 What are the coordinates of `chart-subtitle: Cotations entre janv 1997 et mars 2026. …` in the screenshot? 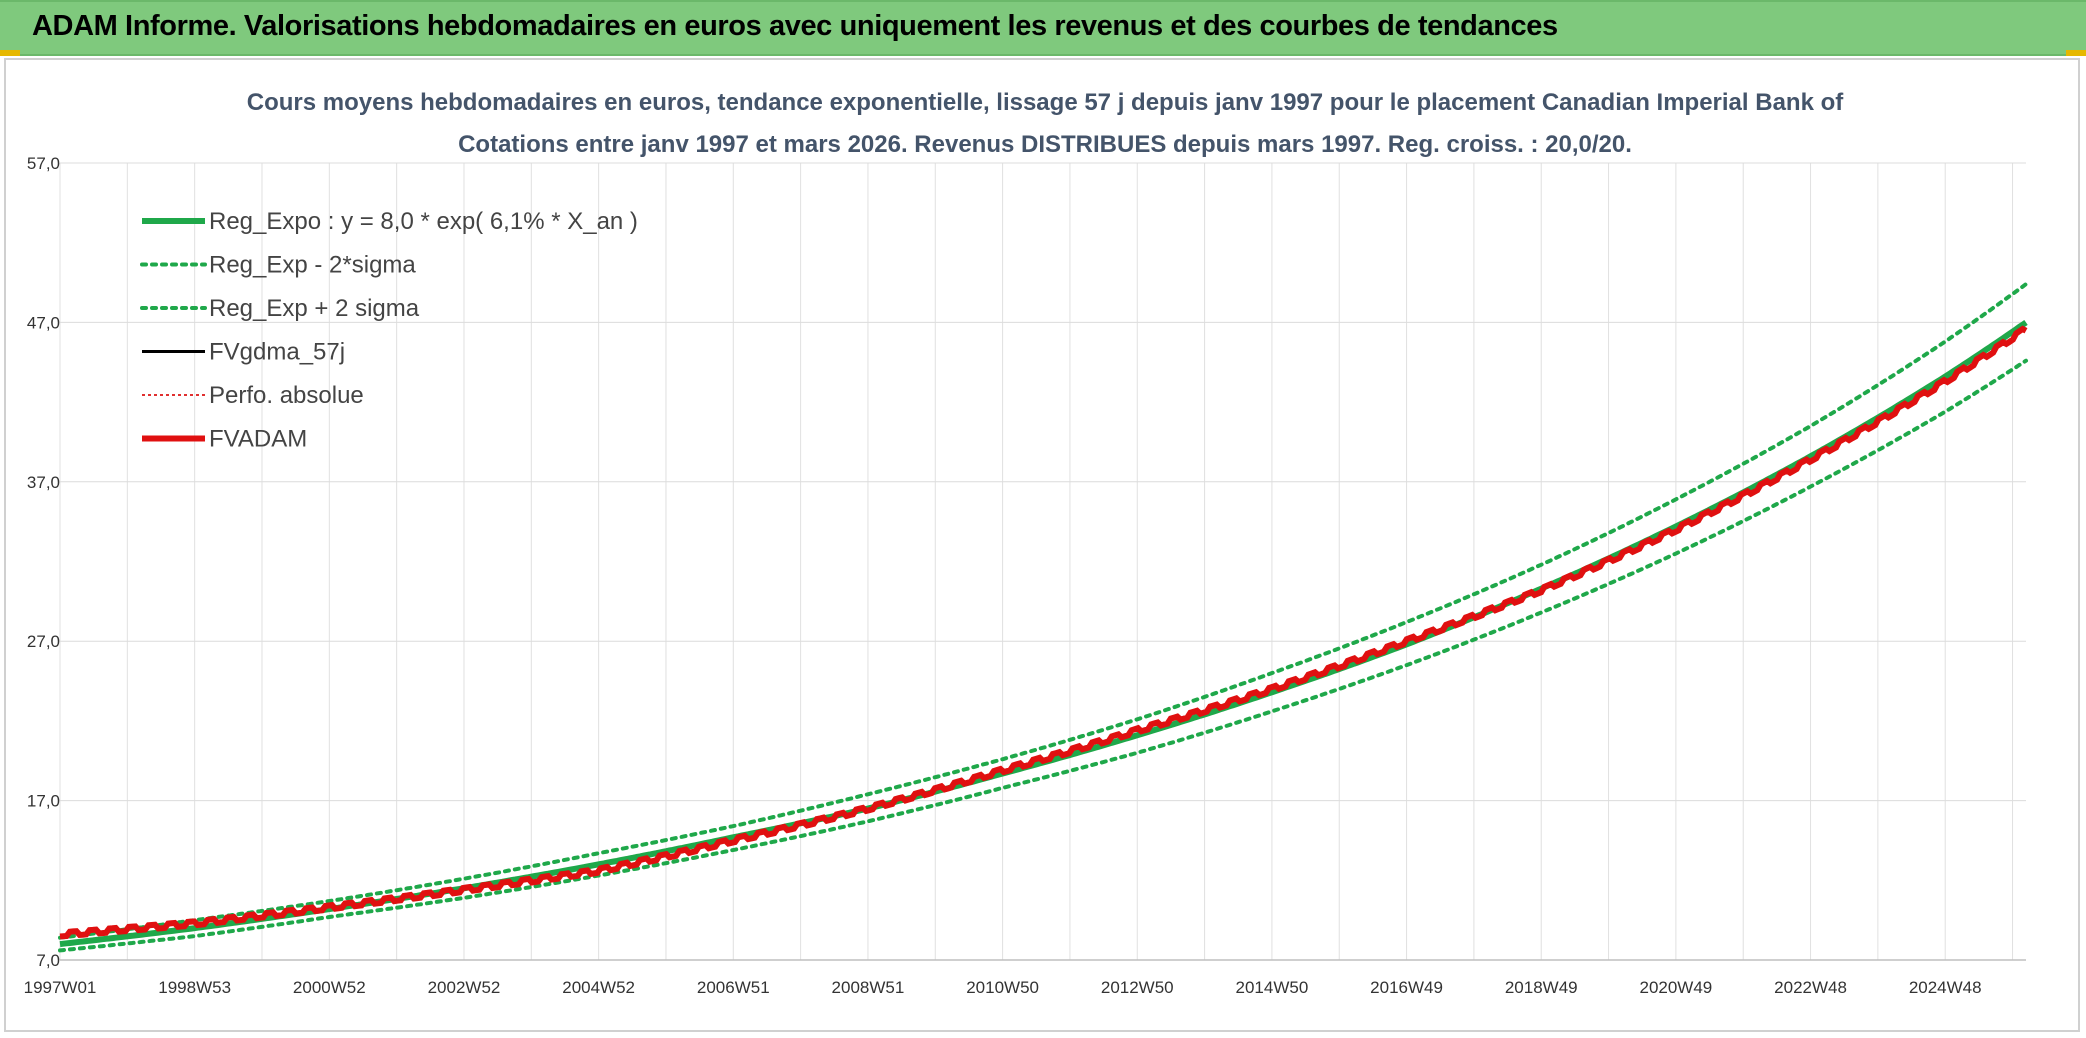 It's located at (1045, 144).